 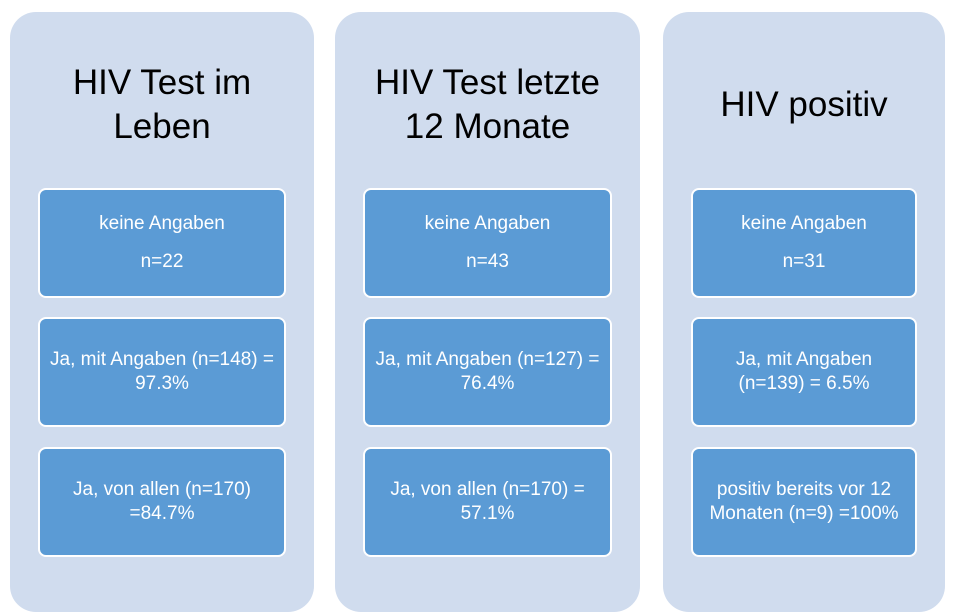 I want to click on info-box: Ja, mit Angaben (n=139) = 6.5%, so click(x=804, y=372).